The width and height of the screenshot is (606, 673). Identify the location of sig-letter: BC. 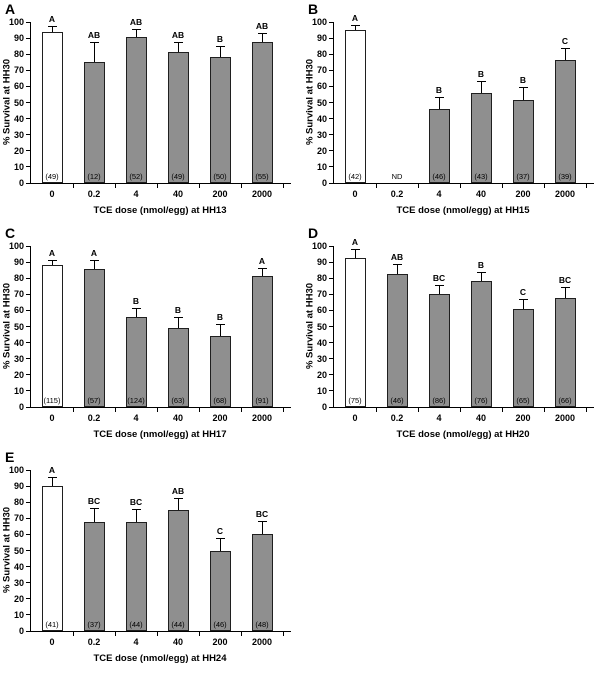
(439, 278).